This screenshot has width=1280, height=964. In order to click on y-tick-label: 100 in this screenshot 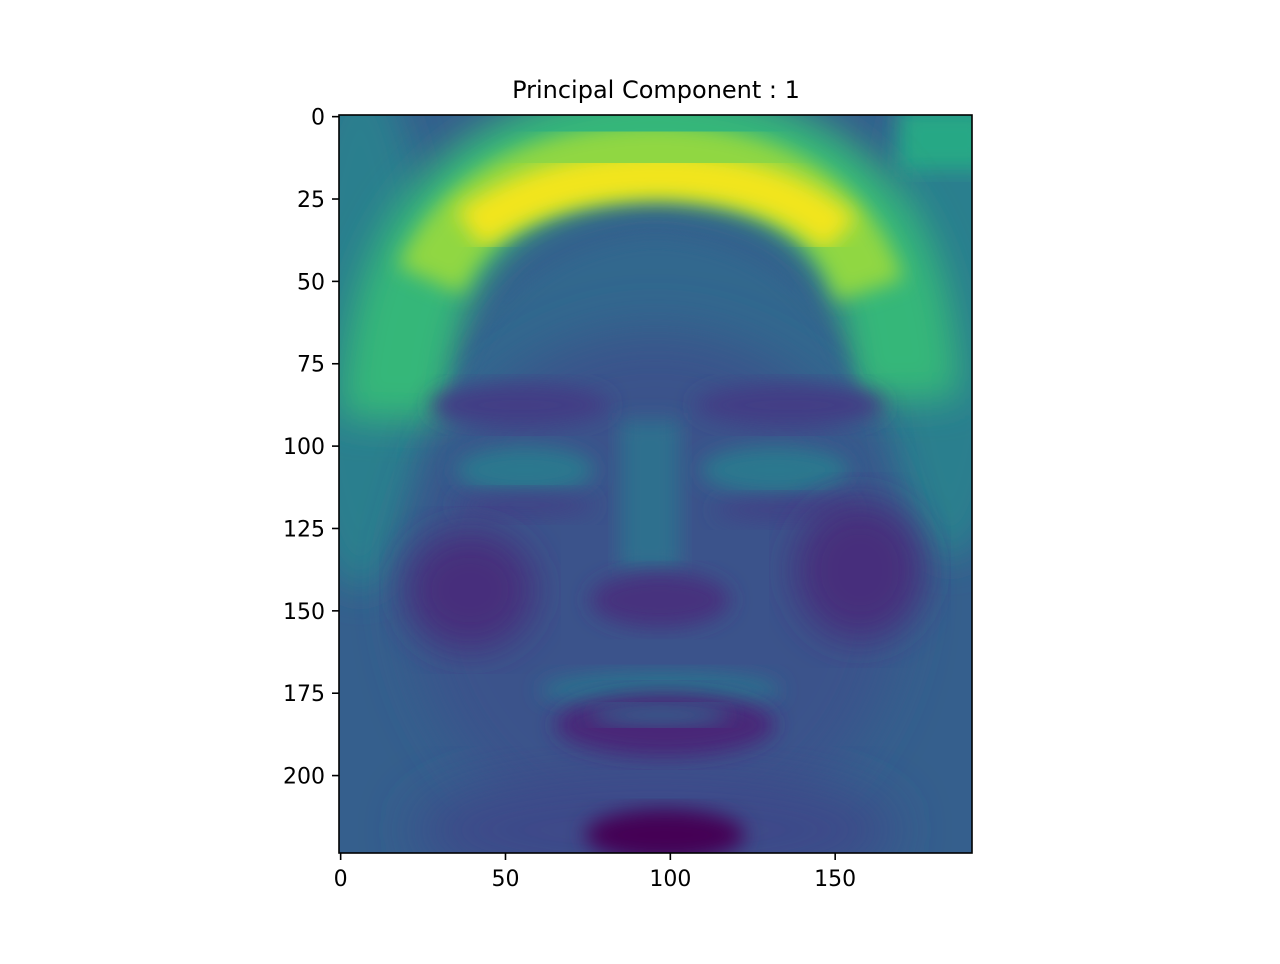, I will do `click(304, 447)`.